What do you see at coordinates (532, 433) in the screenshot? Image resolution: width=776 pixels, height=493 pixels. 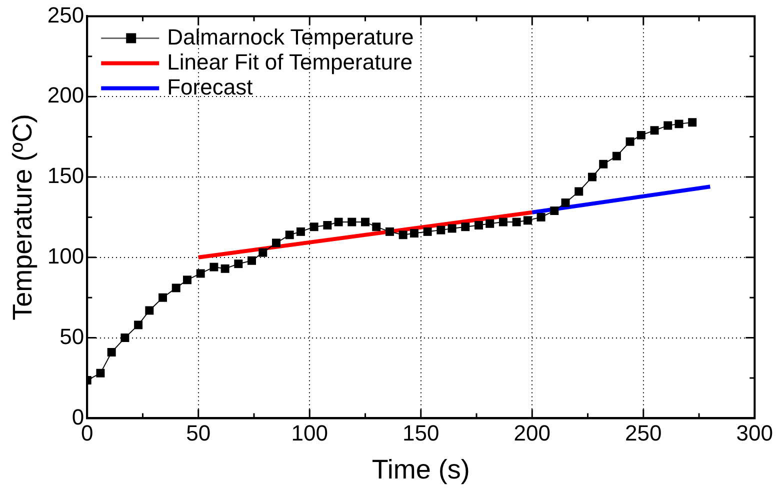 I see `x-tick-label: 200` at bounding box center [532, 433].